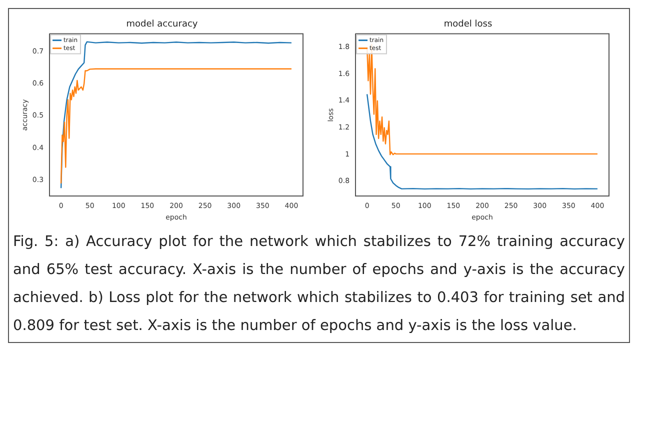 This screenshot has width=646, height=423. What do you see at coordinates (162, 25) in the screenshot?
I see `chart-title: model accuracy` at bounding box center [162, 25].